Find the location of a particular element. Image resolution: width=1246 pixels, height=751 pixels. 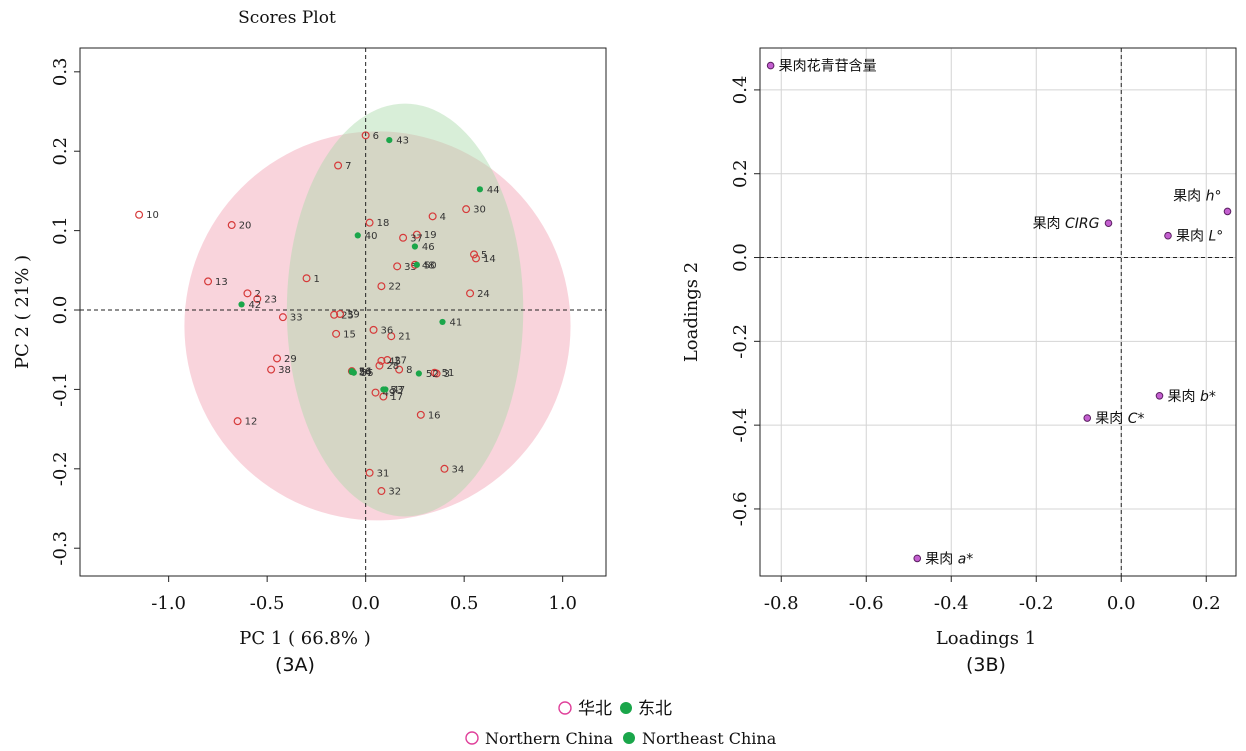

sample-id-label: 38 is located at coordinates (284, 370).